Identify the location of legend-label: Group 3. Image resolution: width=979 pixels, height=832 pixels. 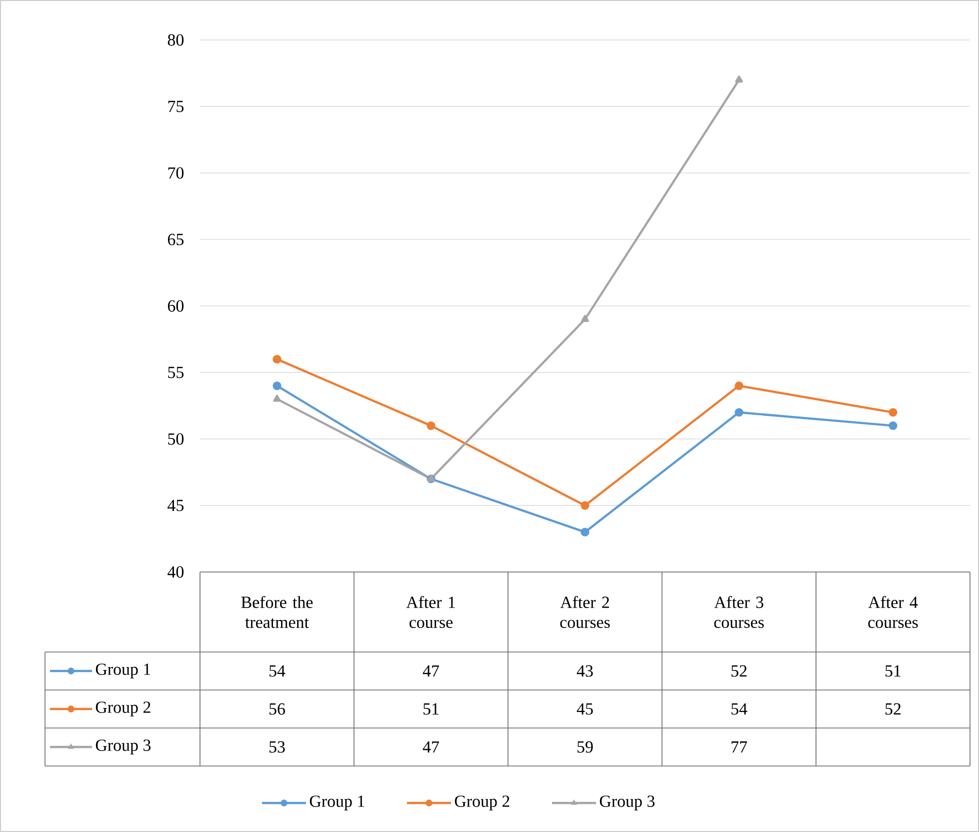
(123, 747).